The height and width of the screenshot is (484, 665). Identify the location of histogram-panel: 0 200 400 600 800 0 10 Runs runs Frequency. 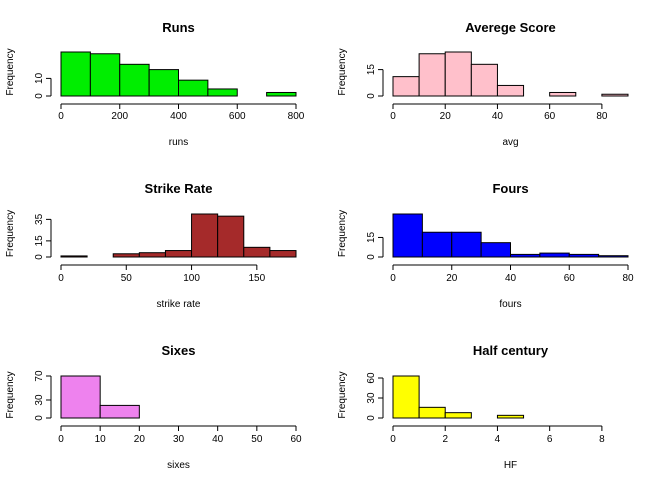
(155, 84).